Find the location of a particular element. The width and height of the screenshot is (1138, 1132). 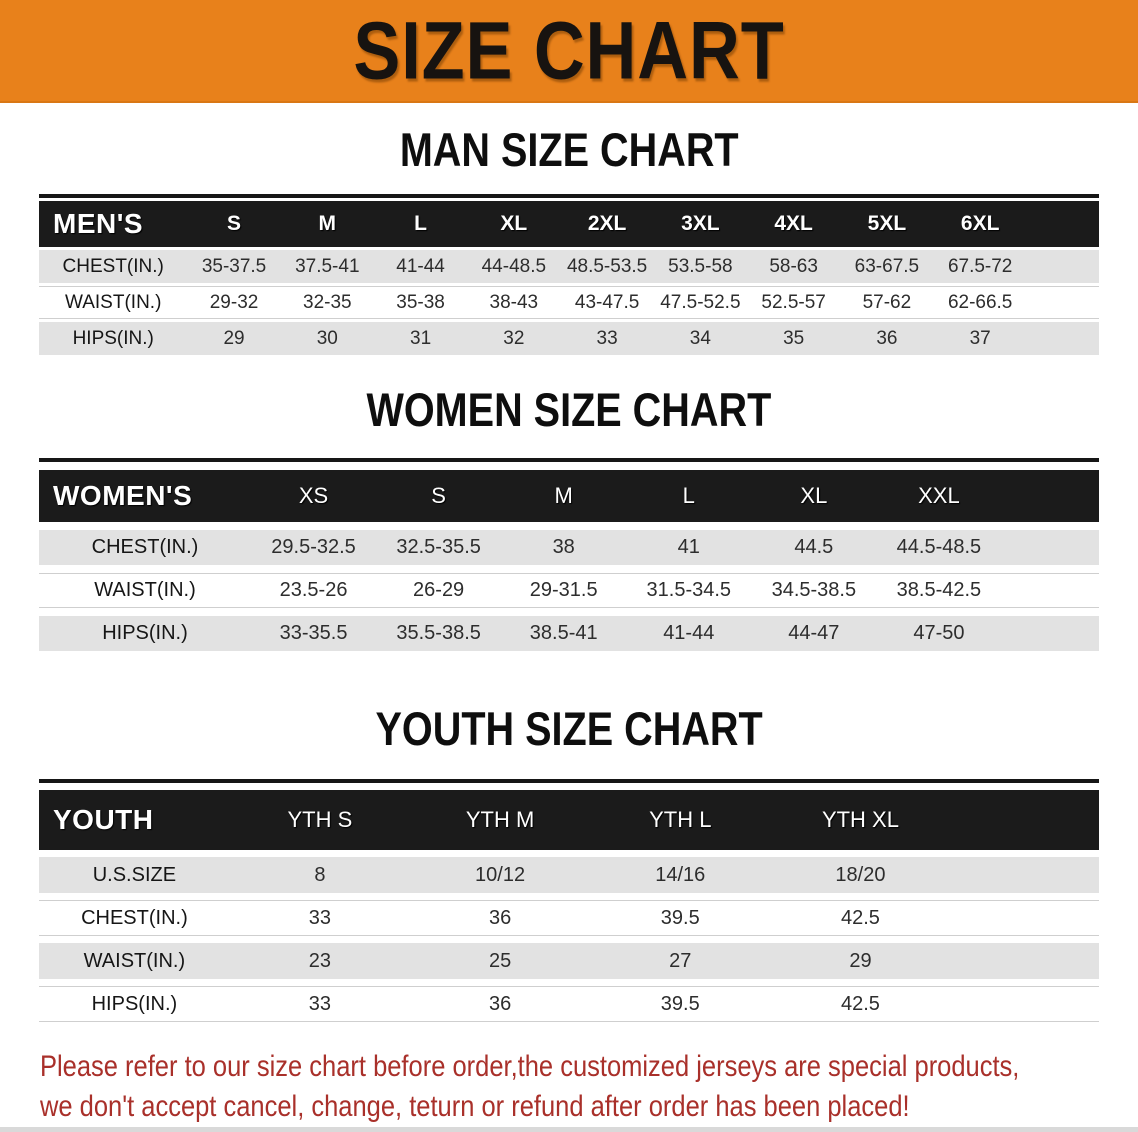

size-value-cell: 29.5-32.5 is located at coordinates (314, 547).